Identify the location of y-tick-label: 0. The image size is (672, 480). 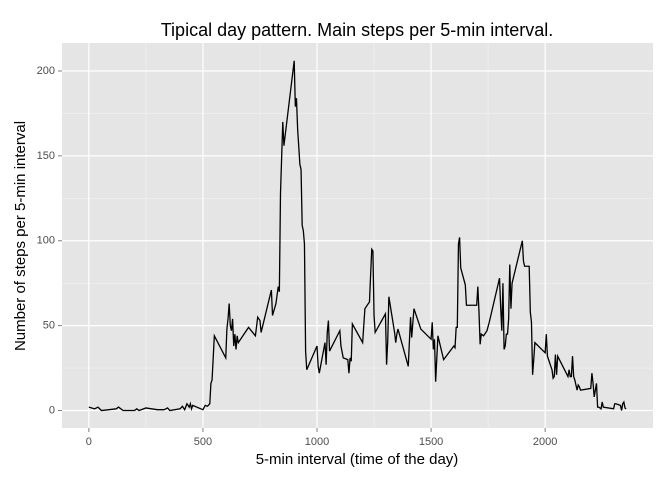
(52, 410).